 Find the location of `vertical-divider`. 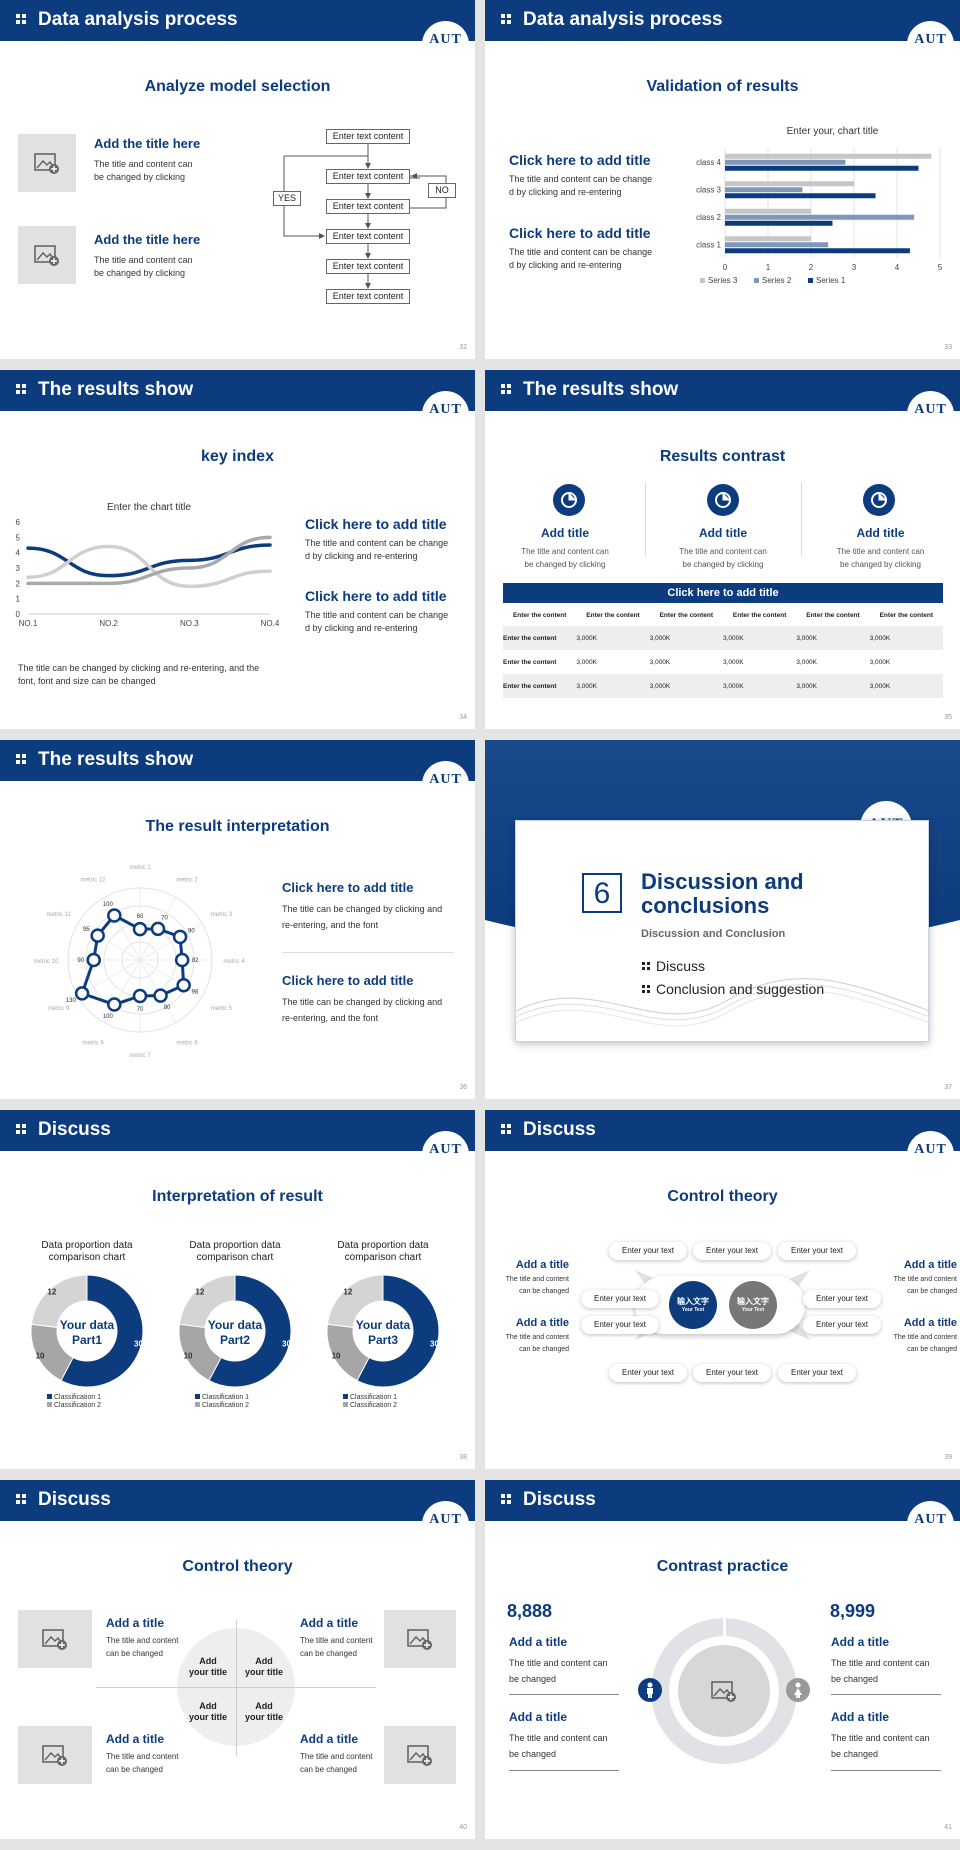

vertical-divider is located at coordinates (236, 1688).